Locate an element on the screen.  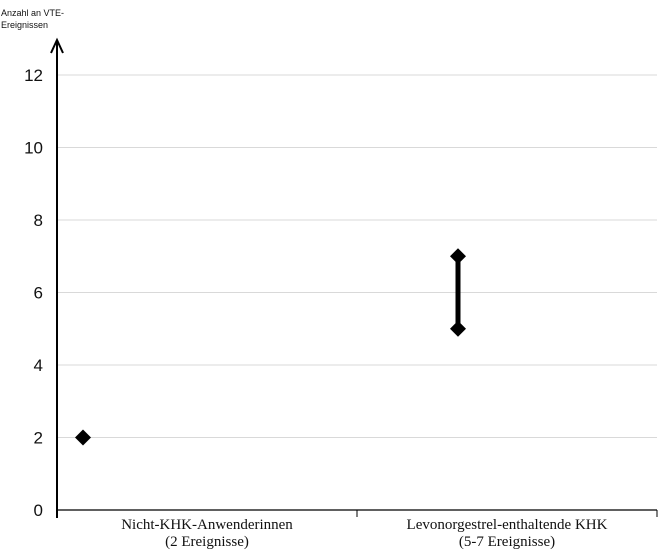
y-tick-label-12: 12 is located at coordinates (33, 75).